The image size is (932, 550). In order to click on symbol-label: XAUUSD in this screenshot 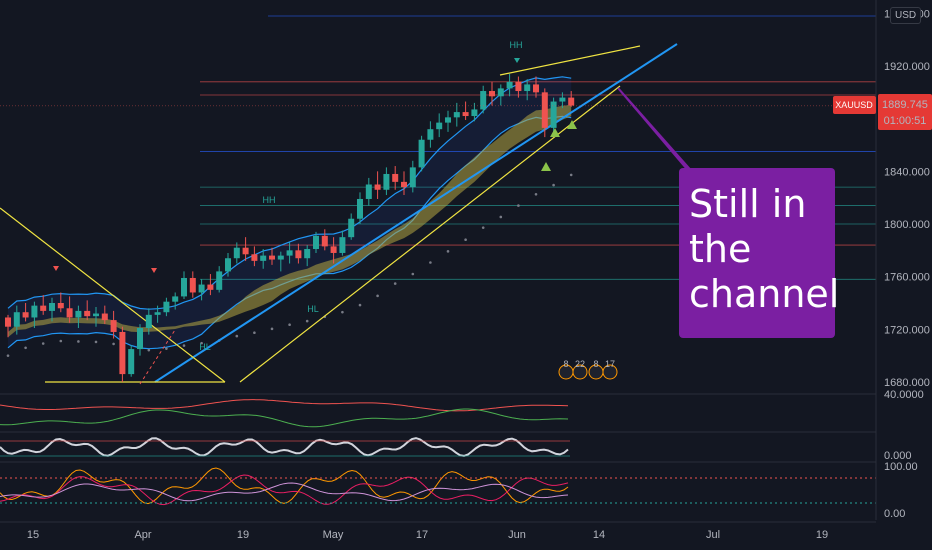, I will do `click(854, 105)`.